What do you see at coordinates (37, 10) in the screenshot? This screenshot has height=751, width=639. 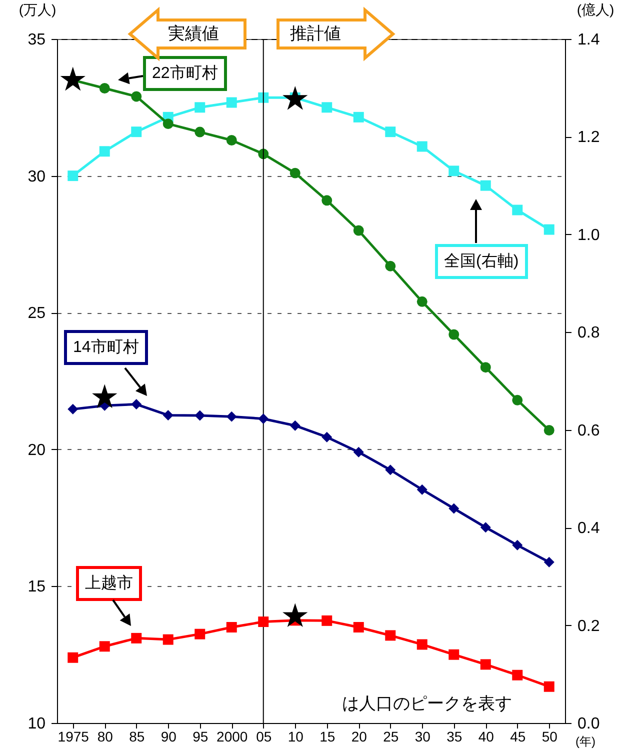 I see `y-axis-title: (万人)` at bounding box center [37, 10].